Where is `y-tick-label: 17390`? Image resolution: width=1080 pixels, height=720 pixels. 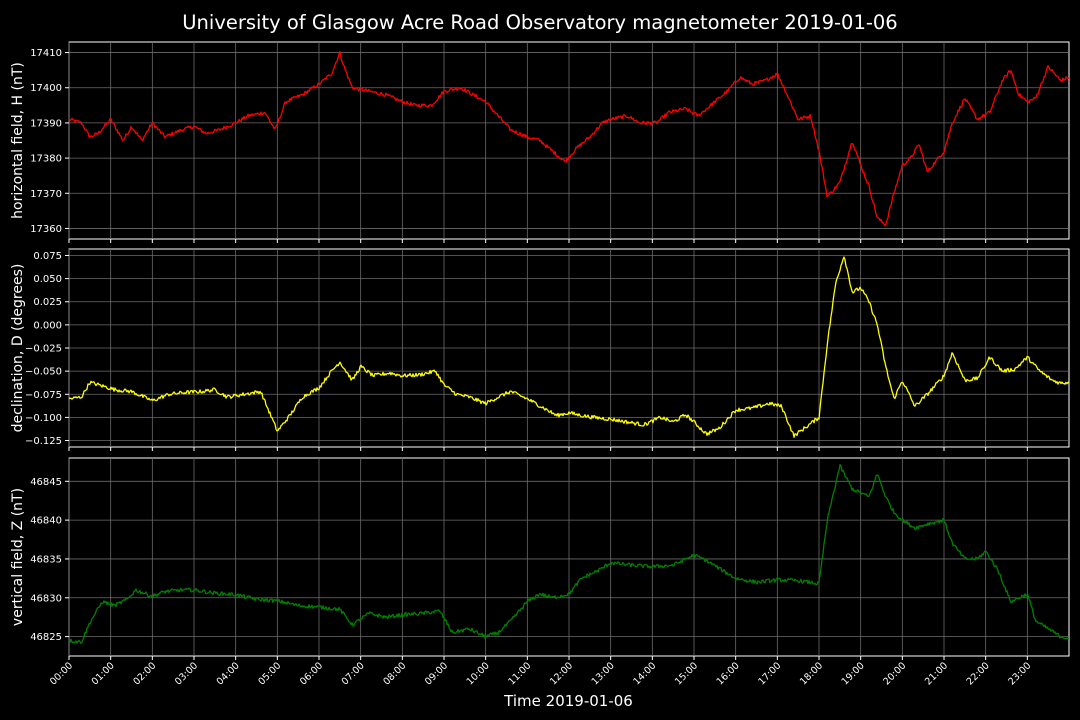 y-tick-label: 17390 is located at coordinates (46, 123).